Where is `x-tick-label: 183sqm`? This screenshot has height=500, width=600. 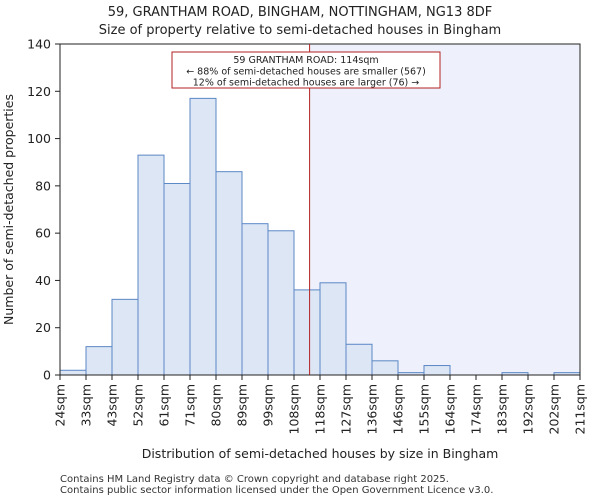
x-tick-label: 183sqm is located at coordinates (502, 409).